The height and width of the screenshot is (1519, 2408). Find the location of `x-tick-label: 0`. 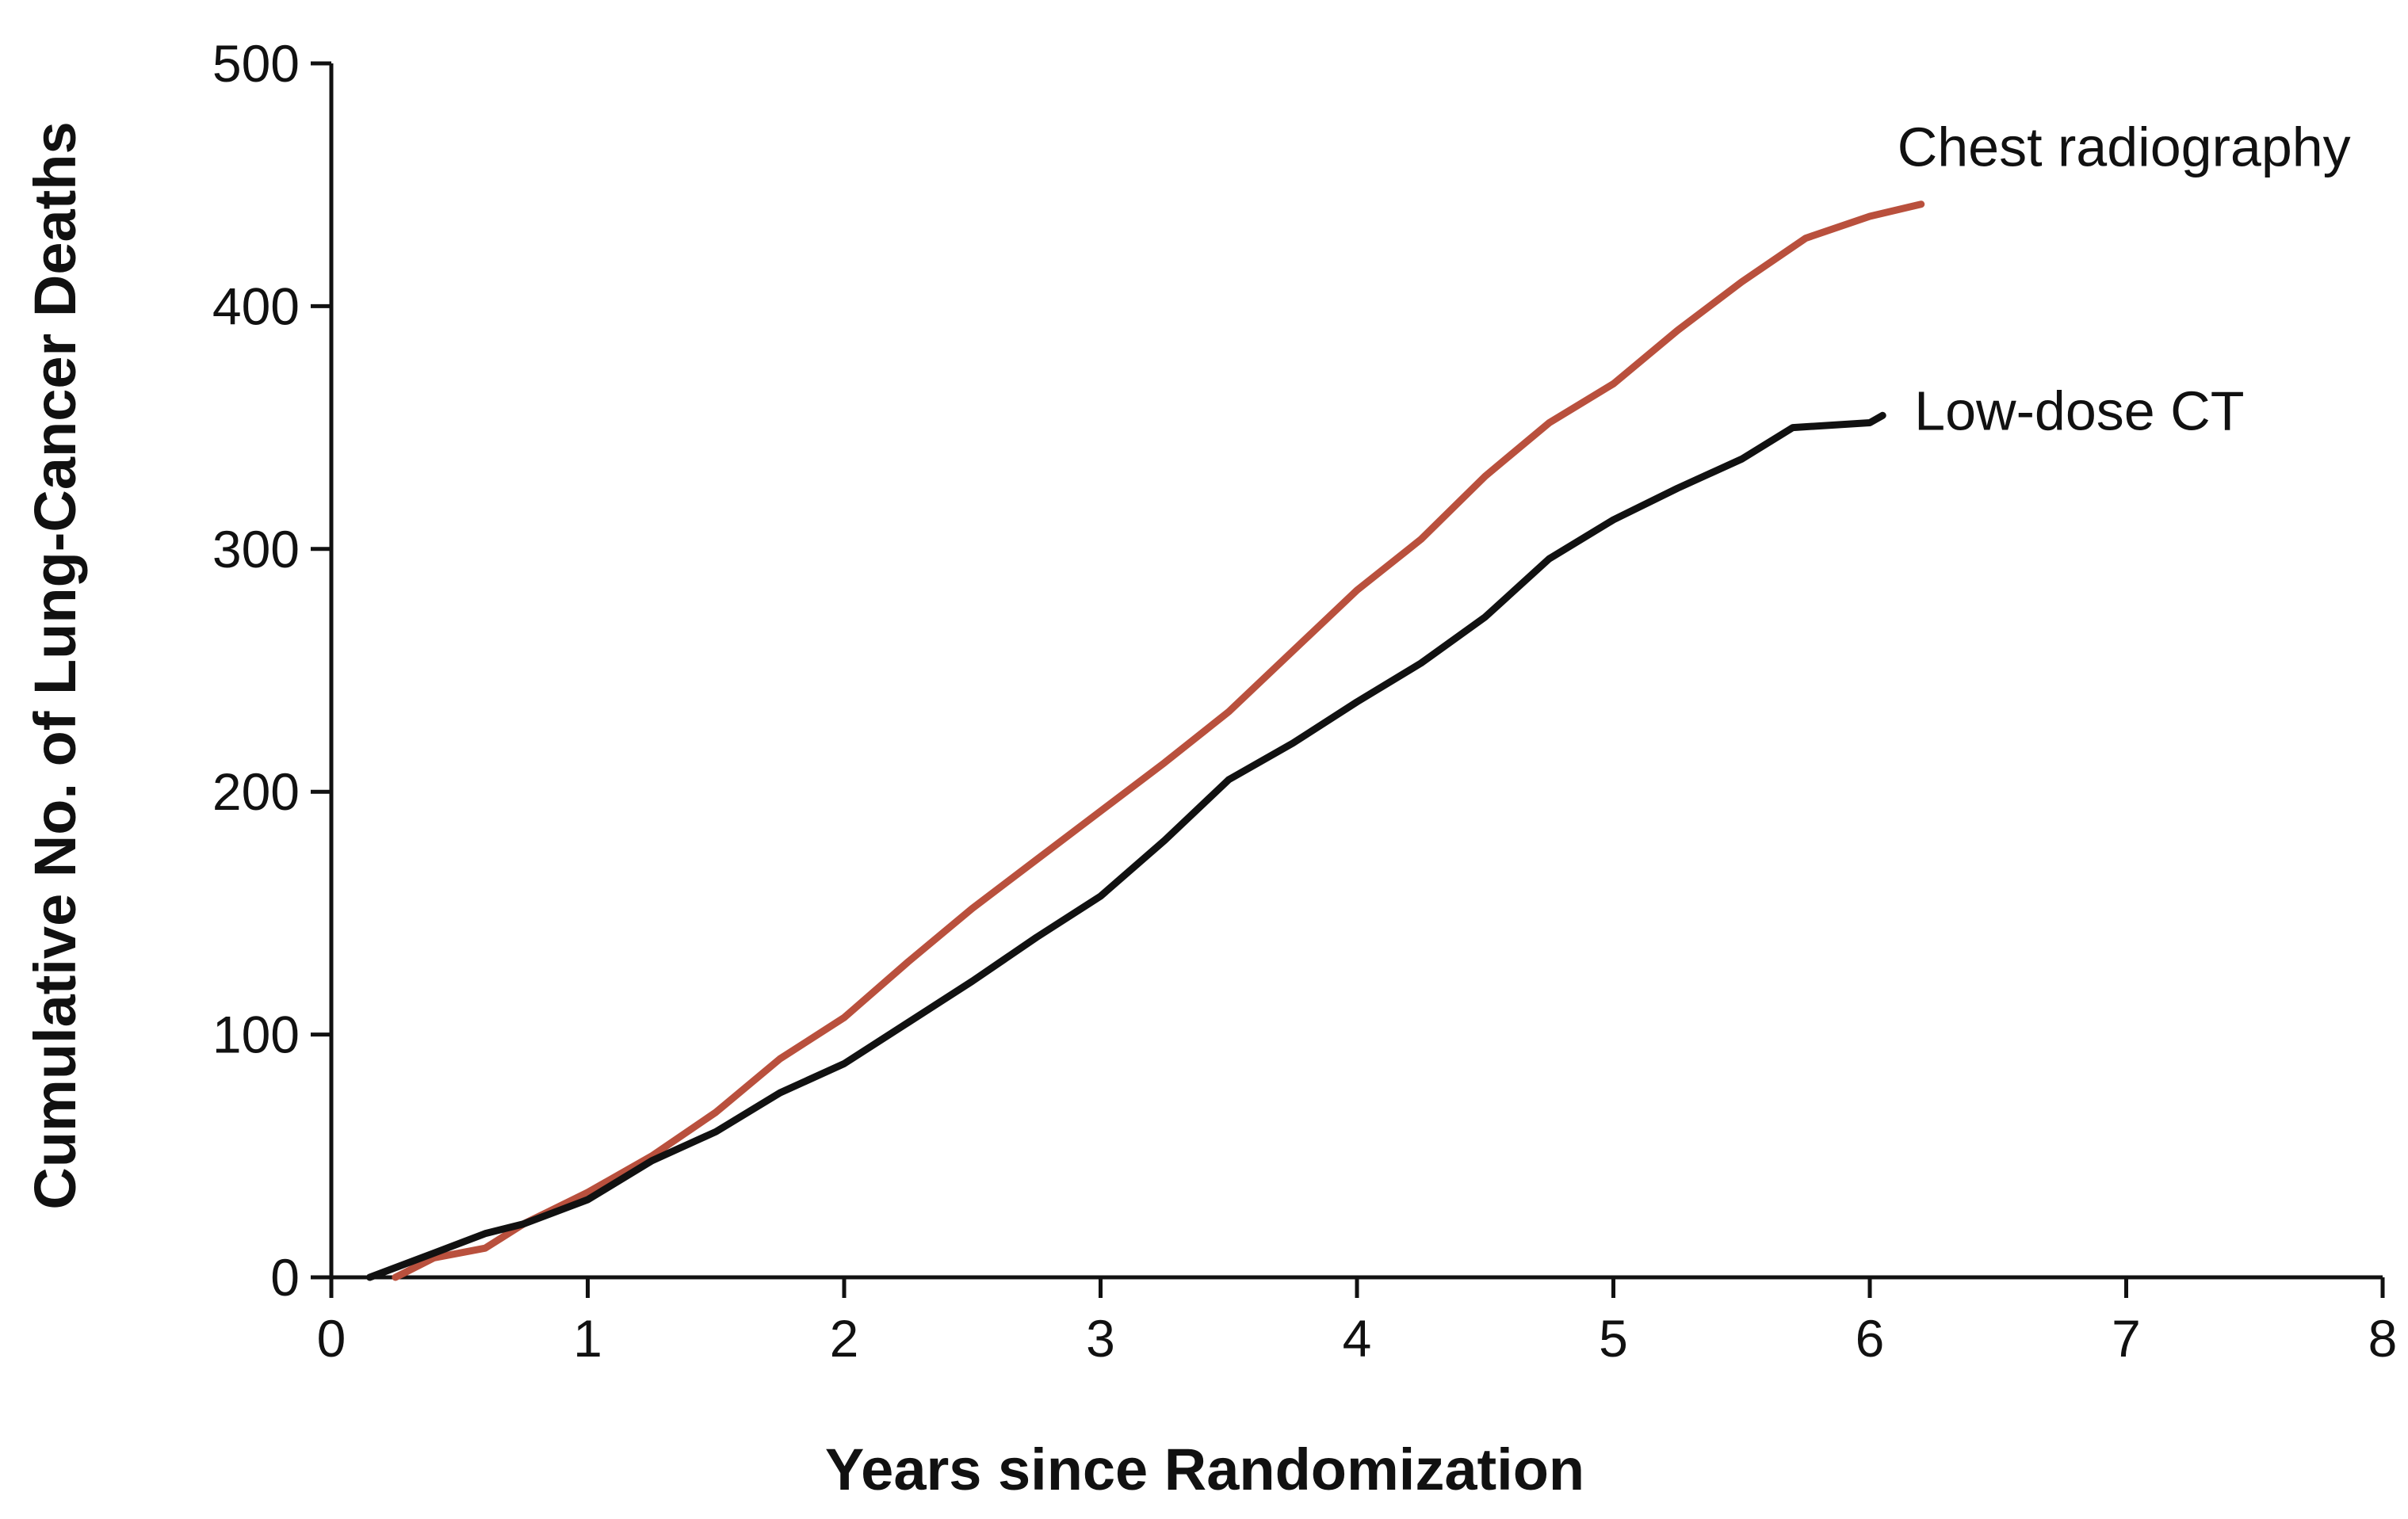

x-tick-label: 0 is located at coordinates (332, 1338).